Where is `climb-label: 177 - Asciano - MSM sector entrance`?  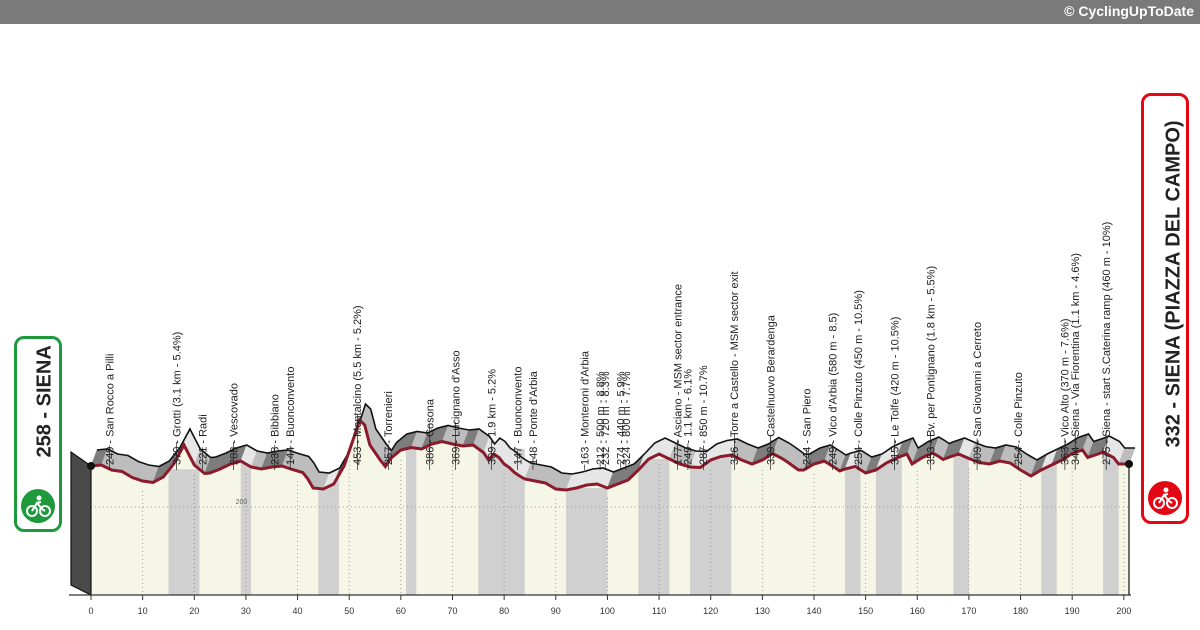
climb-label: 177 - Asciano - MSM sector entrance is located at coordinates (678, 374).